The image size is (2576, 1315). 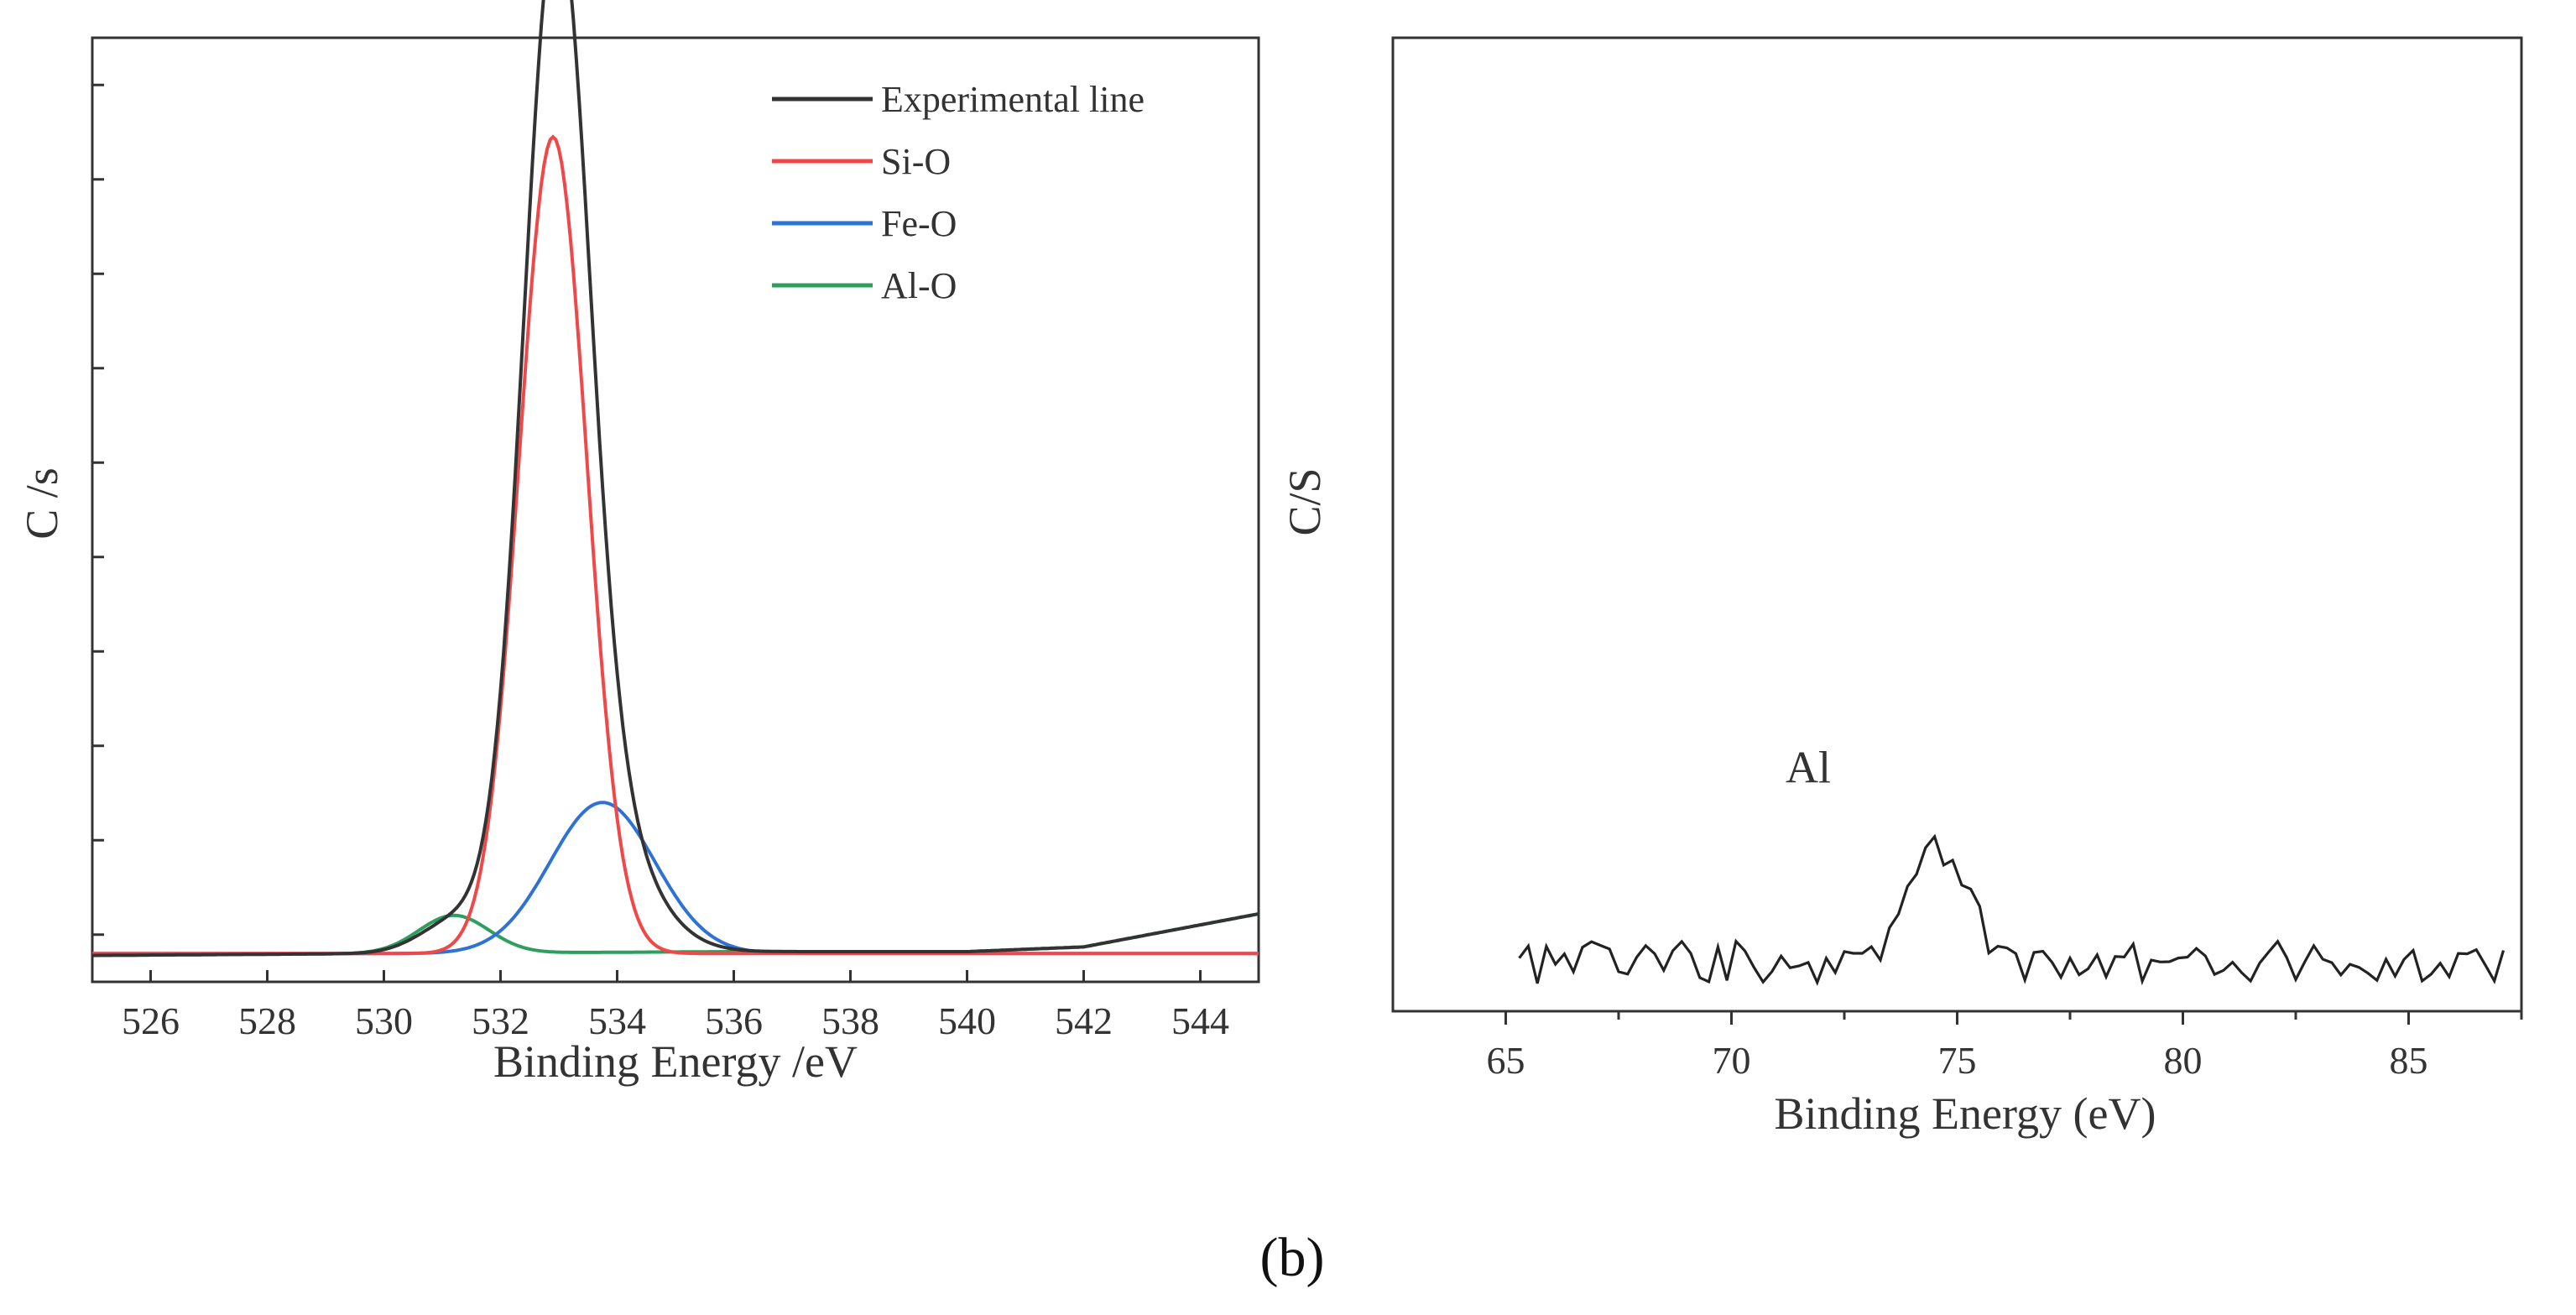 I want to click on x-tick-label: 80, so click(x=2183, y=1060).